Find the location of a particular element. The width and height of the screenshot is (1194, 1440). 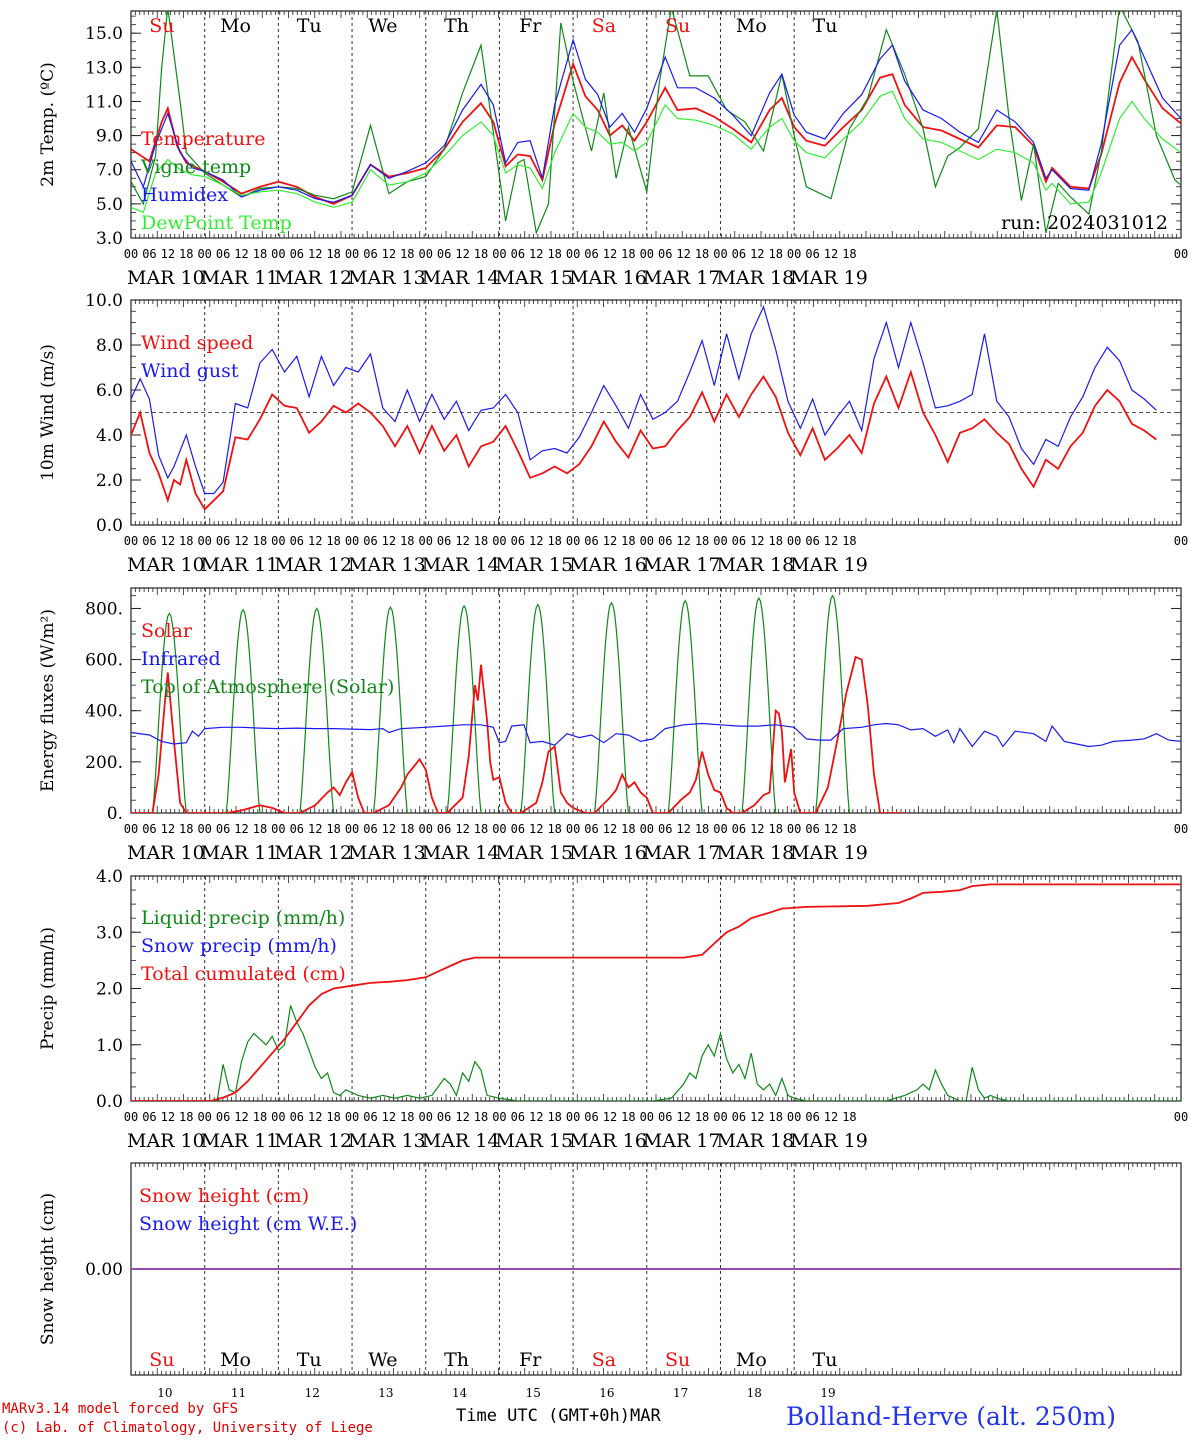

day-number-label: 14 is located at coordinates (460, 1393).